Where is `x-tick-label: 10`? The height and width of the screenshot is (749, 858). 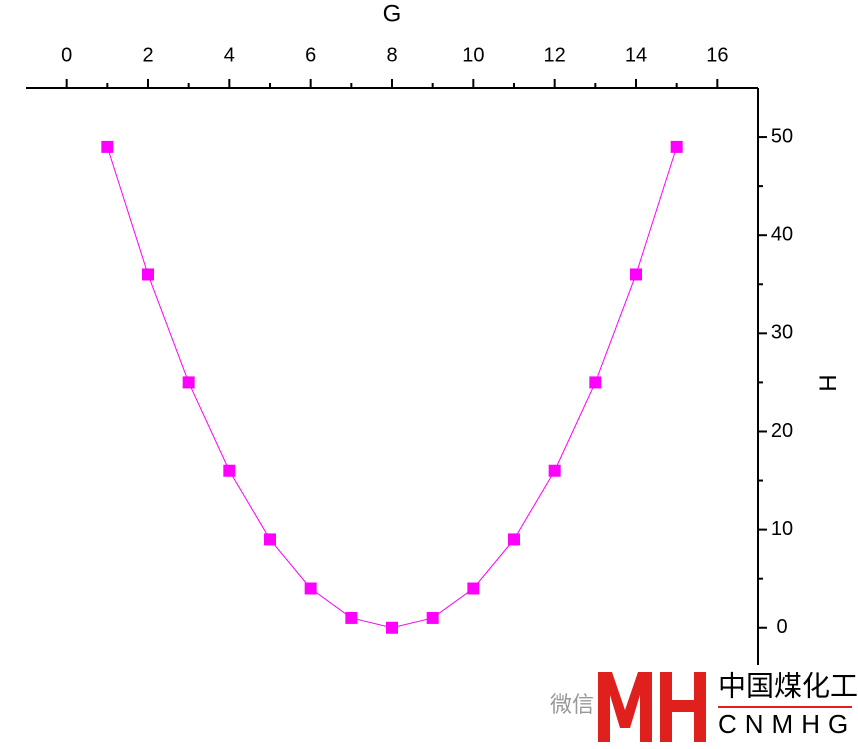 x-tick-label: 10 is located at coordinates (473, 55).